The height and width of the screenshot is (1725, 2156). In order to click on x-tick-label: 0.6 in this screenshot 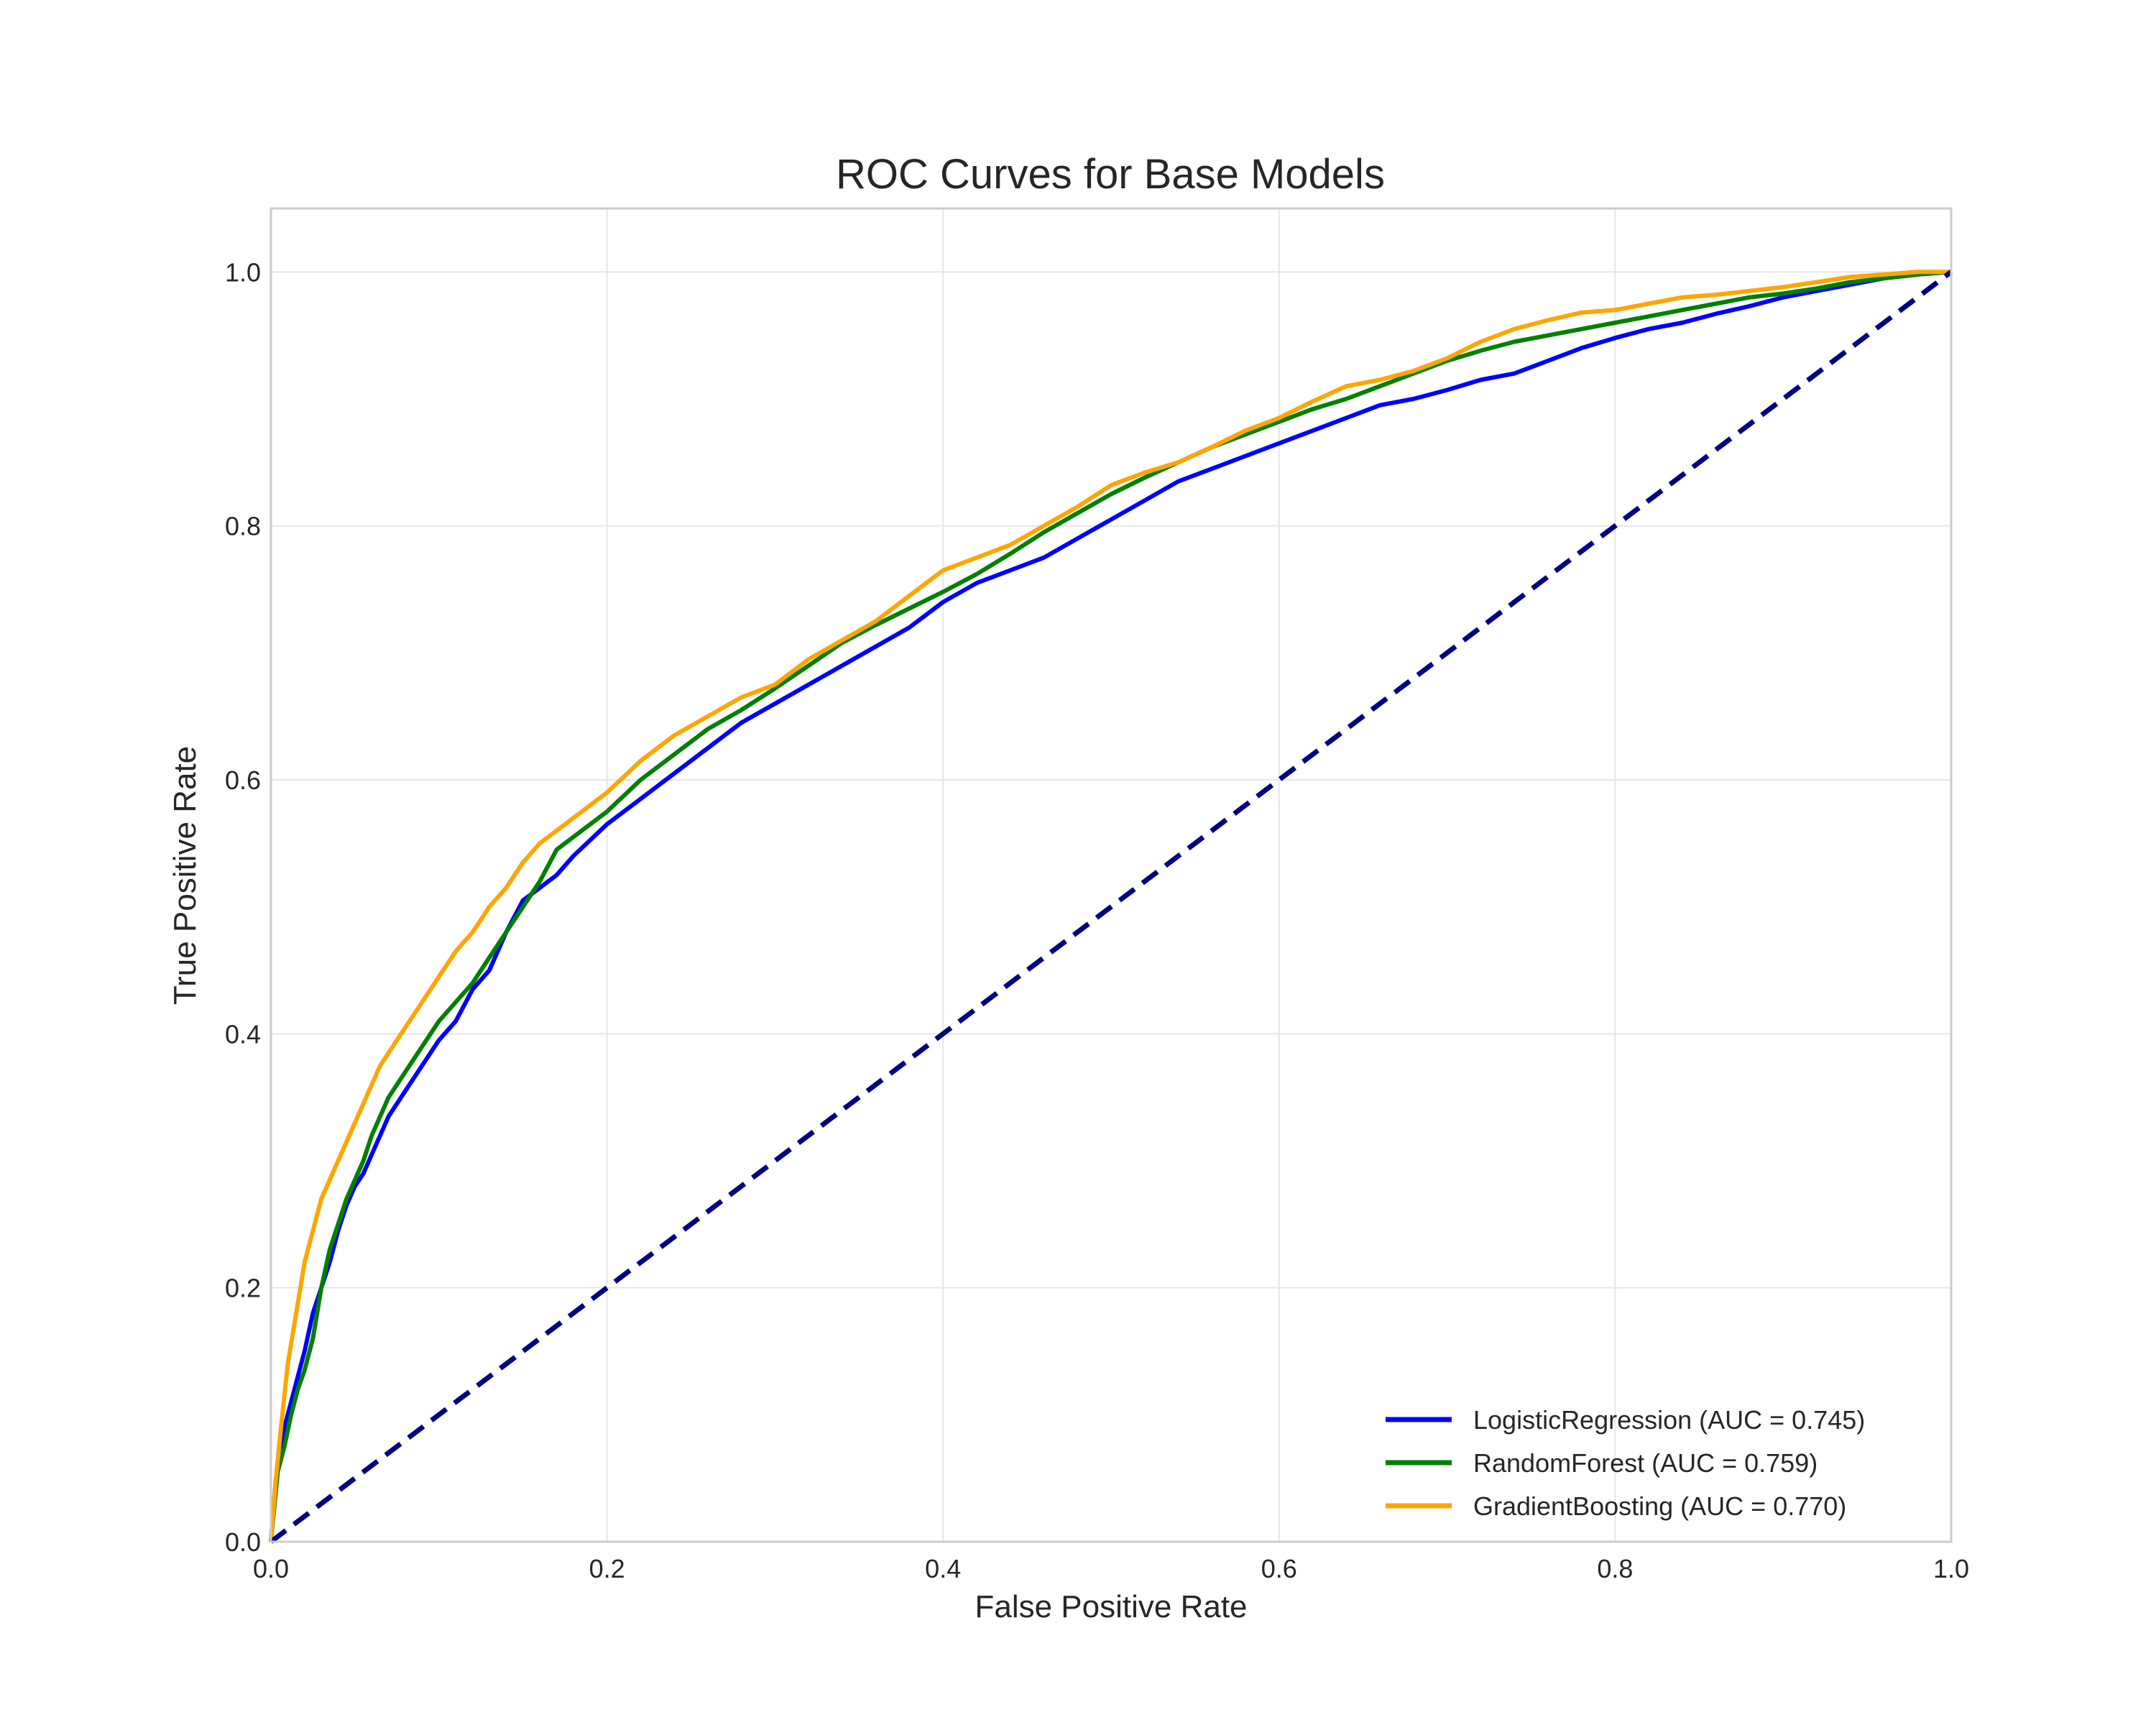, I will do `click(1279, 1568)`.